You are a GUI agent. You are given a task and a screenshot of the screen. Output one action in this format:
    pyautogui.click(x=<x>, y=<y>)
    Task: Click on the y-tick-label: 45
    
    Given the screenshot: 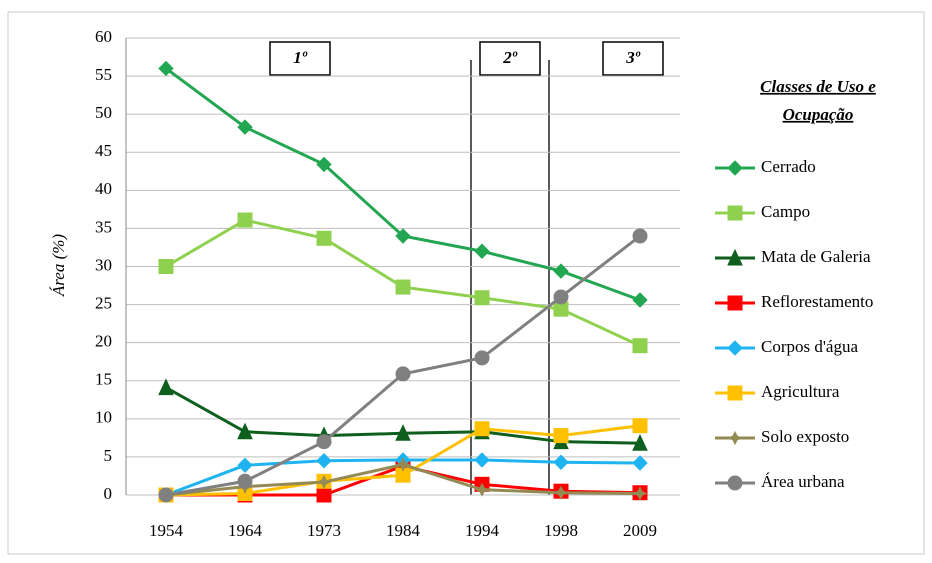 What is the action you would take?
    pyautogui.click(x=103, y=150)
    